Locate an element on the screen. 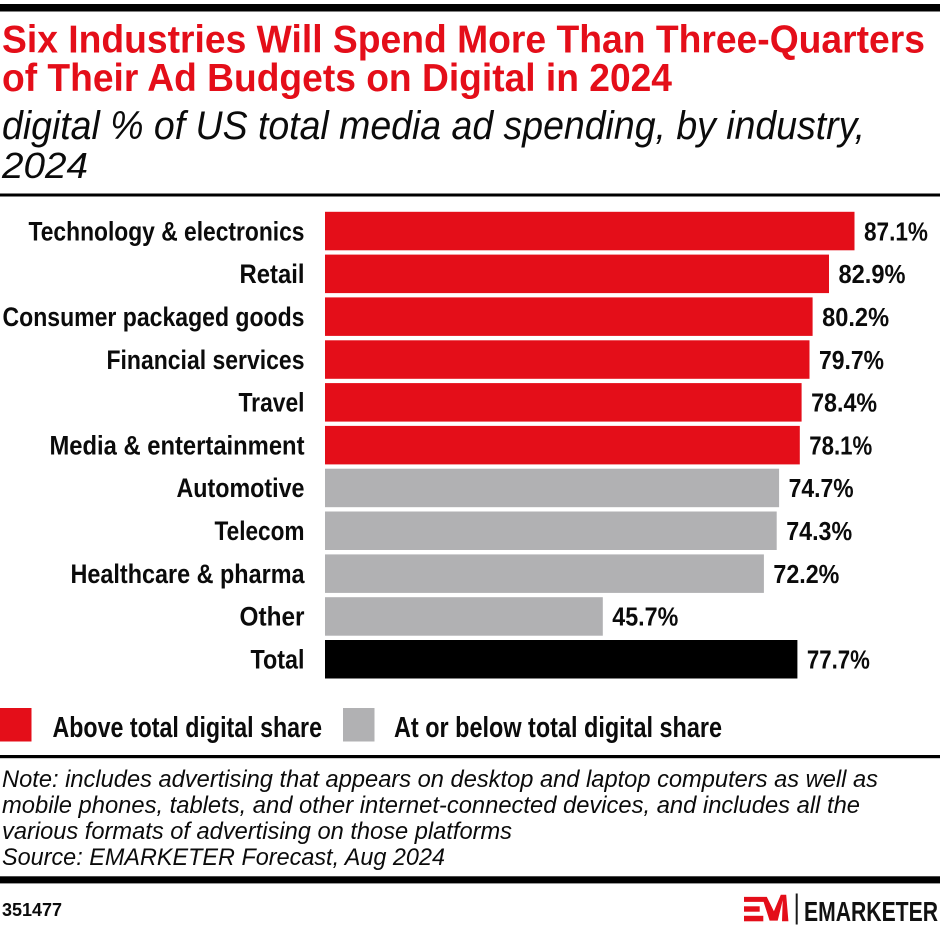 The height and width of the screenshot is (934, 940). svg-text: Travel is located at coordinates (272, 403).